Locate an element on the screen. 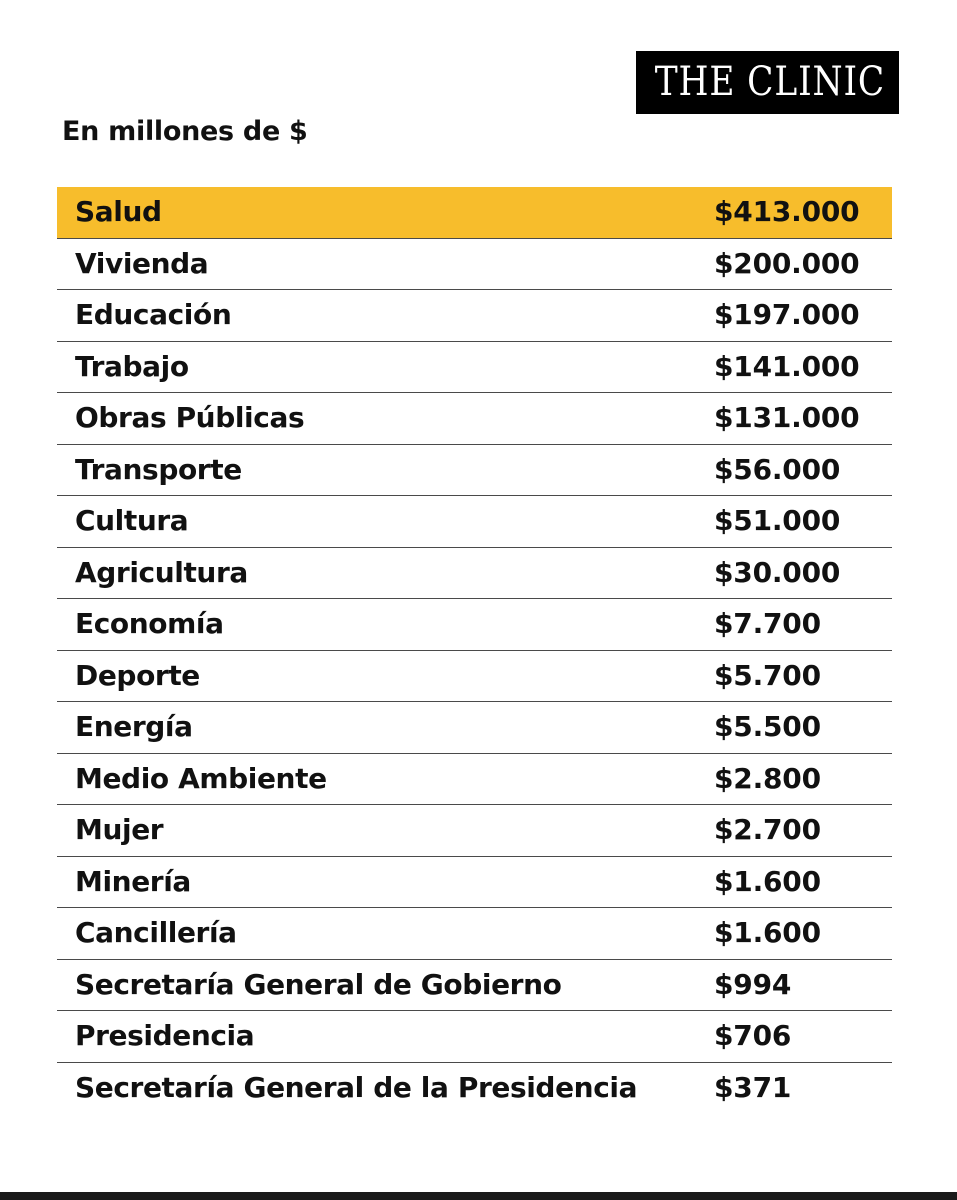 The height and width of the screenshot is (1200, 957). row-value: $30.000 is located at coordinates (777, 572).